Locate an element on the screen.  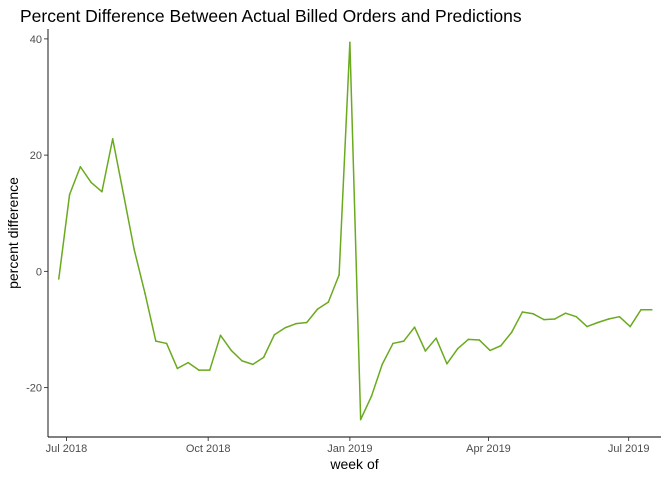
x-tick-label: Apr 2019 is located at coordinates (488, 449).